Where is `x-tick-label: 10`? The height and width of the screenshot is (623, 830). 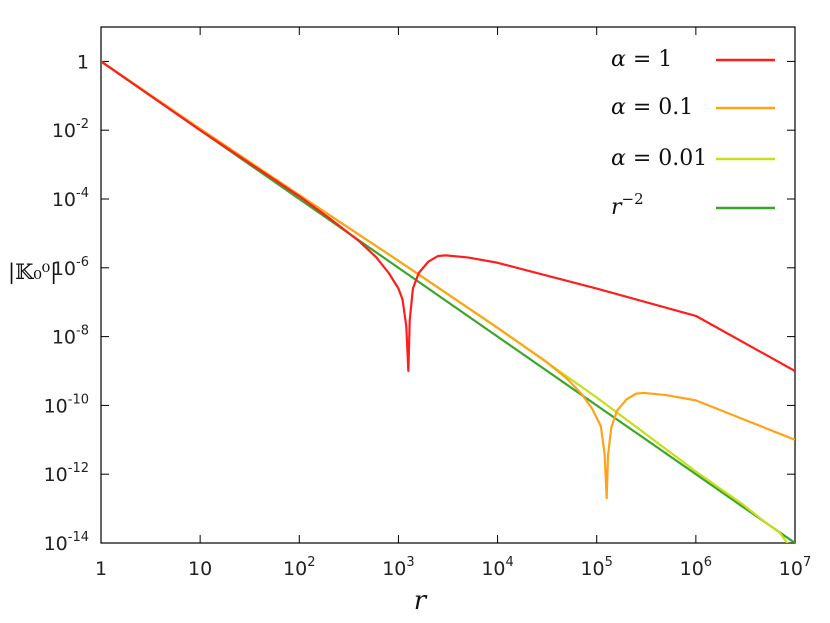
x-tick-label: 10 is located at coordinates (200, 569).